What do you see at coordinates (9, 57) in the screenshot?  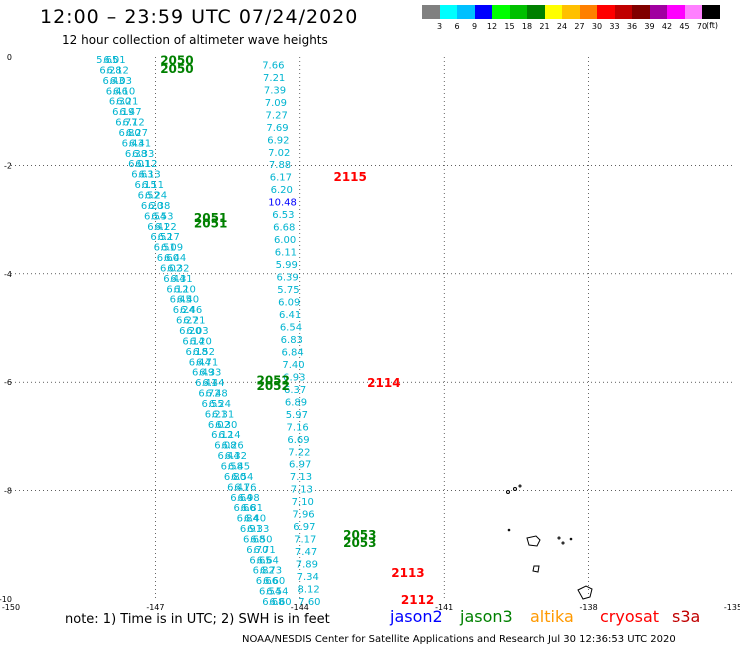 I see `y-tick-label: 0` at bounding box center [9, 57].